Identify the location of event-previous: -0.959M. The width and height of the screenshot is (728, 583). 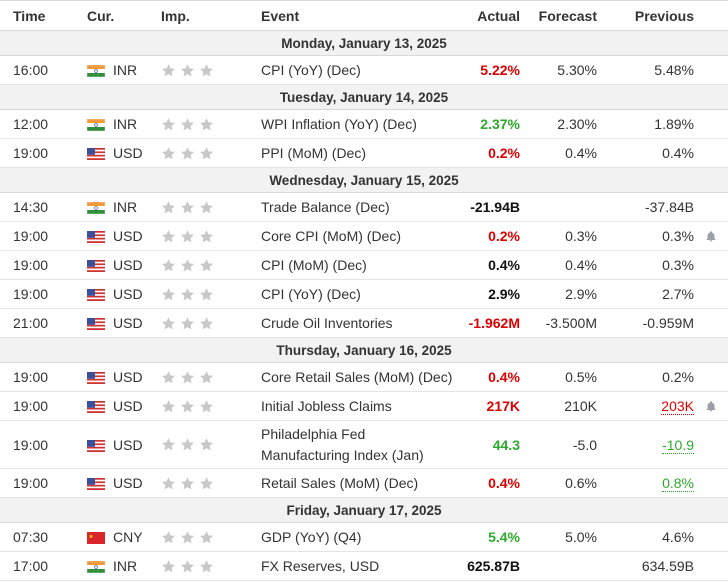
(645, 323).